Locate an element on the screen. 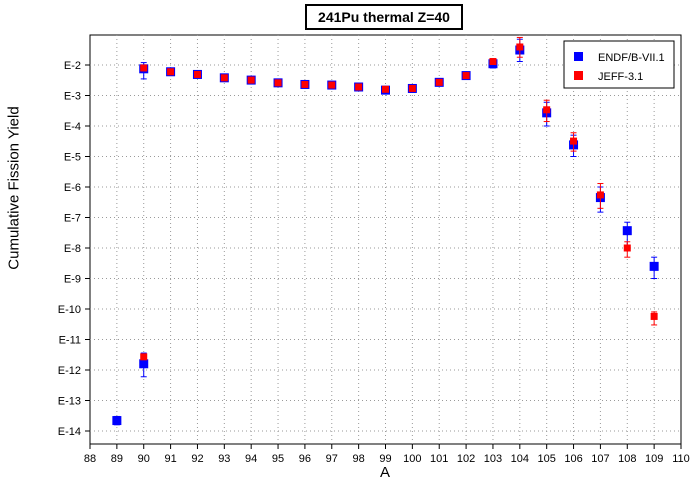  chart-title: 241Pu thermal Z=40 is located at coordinates (384, 17).